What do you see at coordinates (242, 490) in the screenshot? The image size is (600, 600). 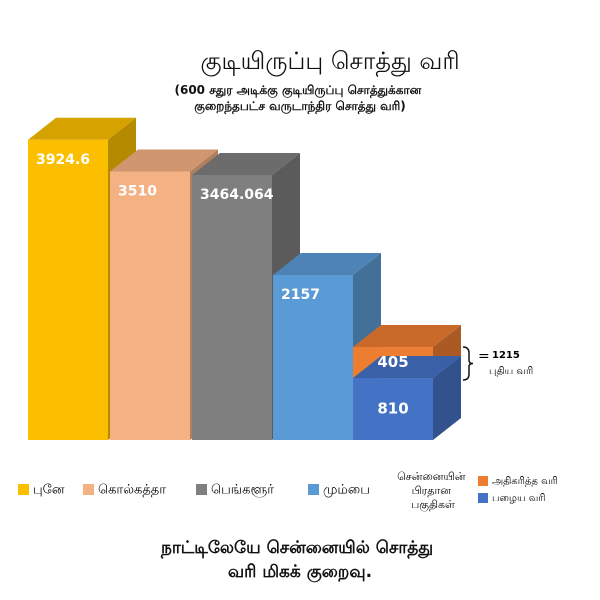 I see `legend-label: பெங்களூர்` at bounding box center [242, 490].